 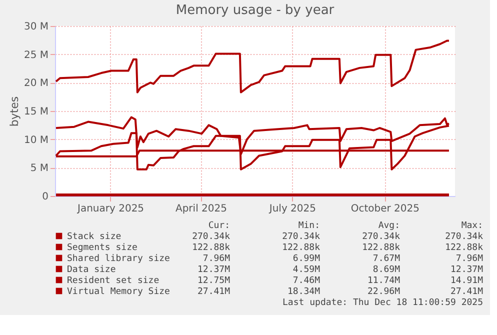 I want to click on text: 18.34M, so click(x=304, y=292).